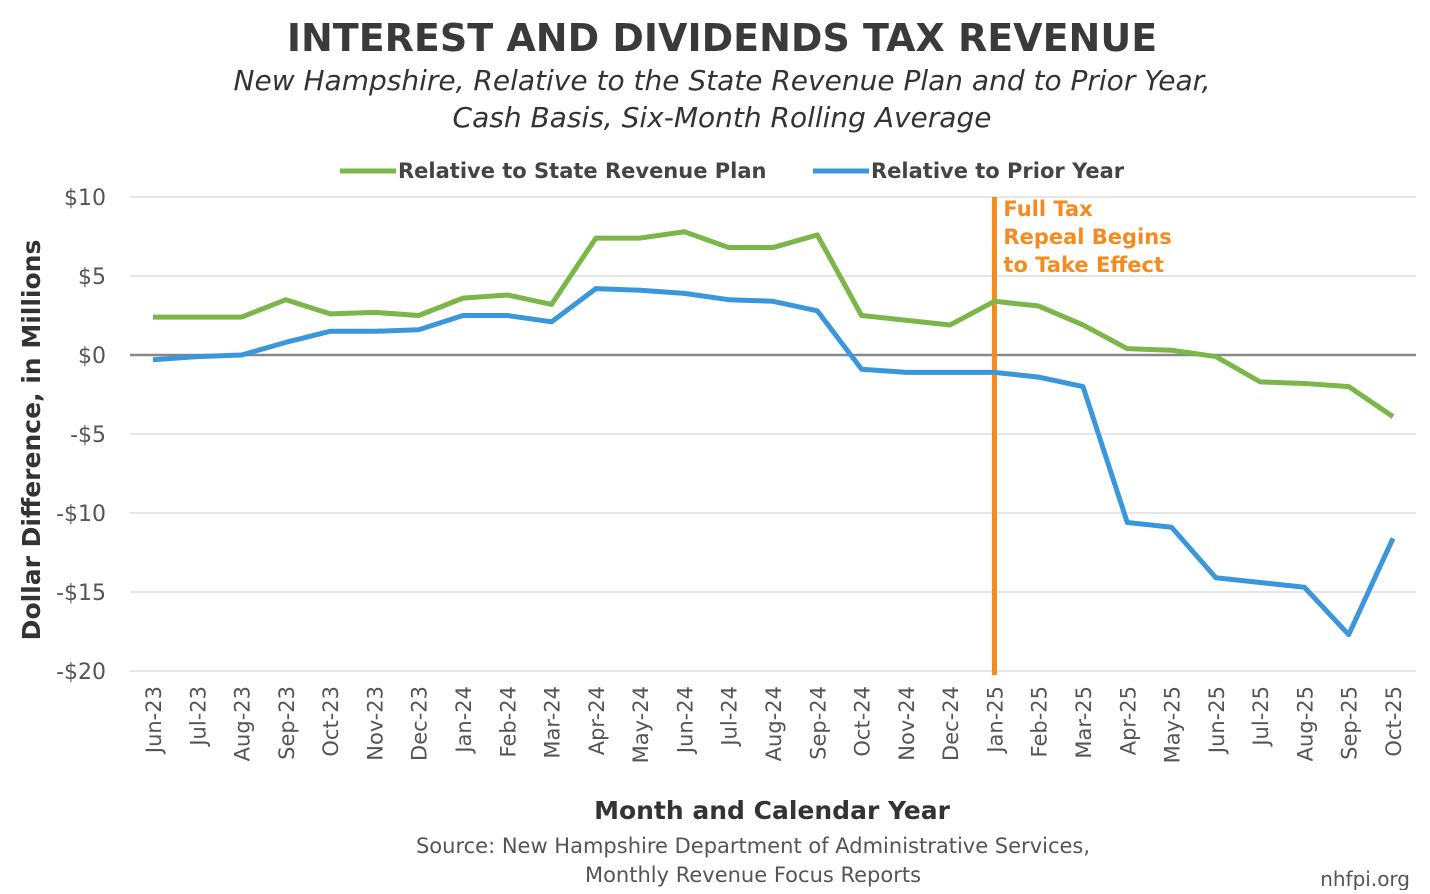 The image size is (1430, 894). I want to click on x-tick-label: Sep-23, so click(287, 723).